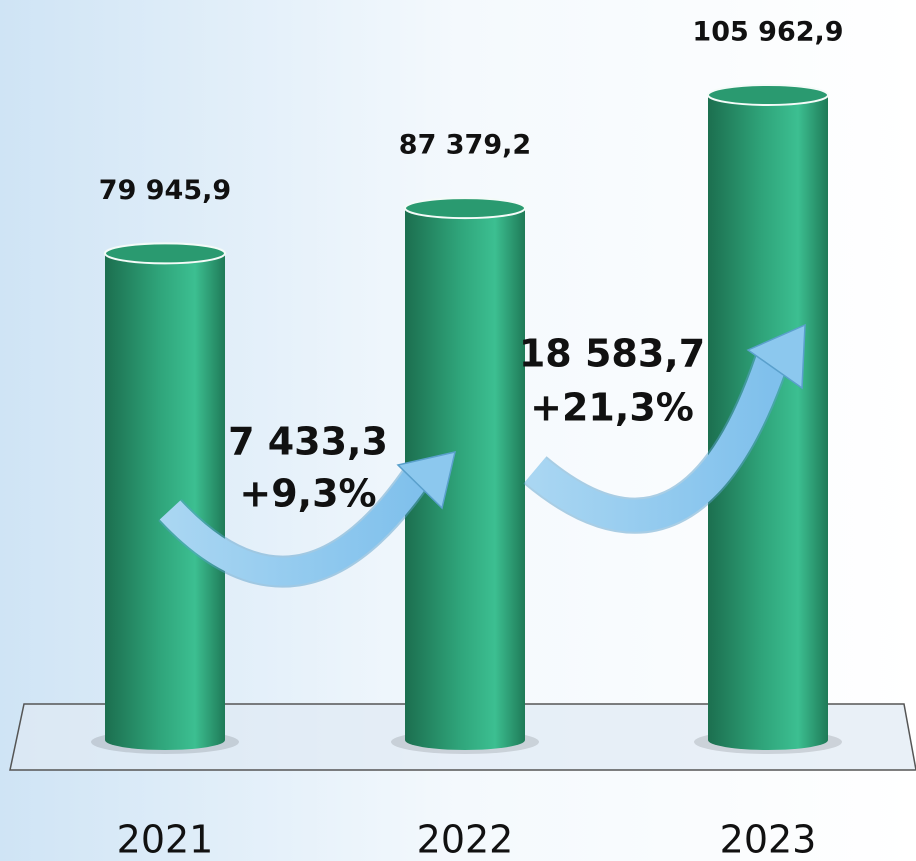 This screenshot has width=916, height=861. Describe the element at coordinates (307, 494) in the screenshot. I see `annotation: +9,3%` at that location.